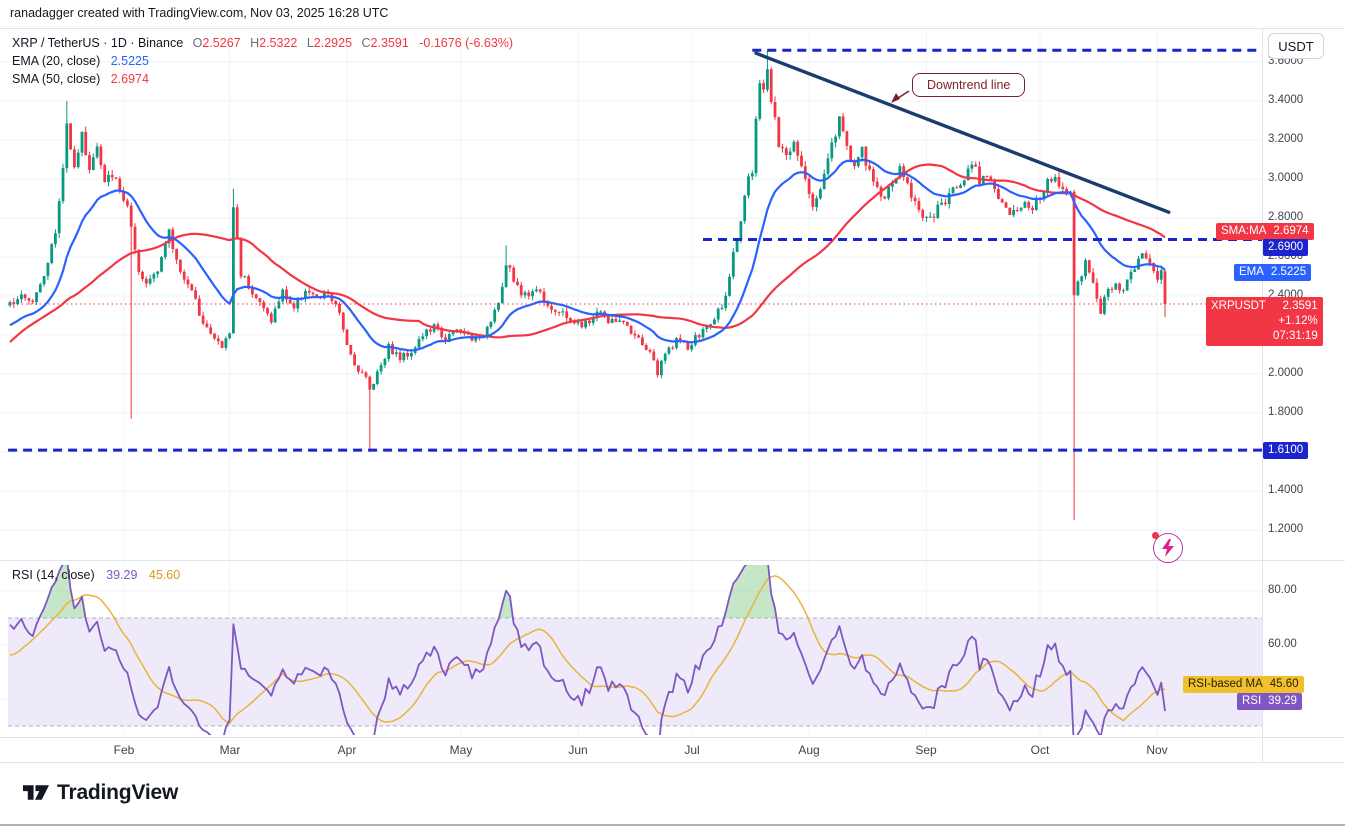 The height and width of the screenshot is (826, 1345). Describe the element at coordinates (1288, 272) in the screenshot. I see `ema-tag-value: 2.5225` at that location.